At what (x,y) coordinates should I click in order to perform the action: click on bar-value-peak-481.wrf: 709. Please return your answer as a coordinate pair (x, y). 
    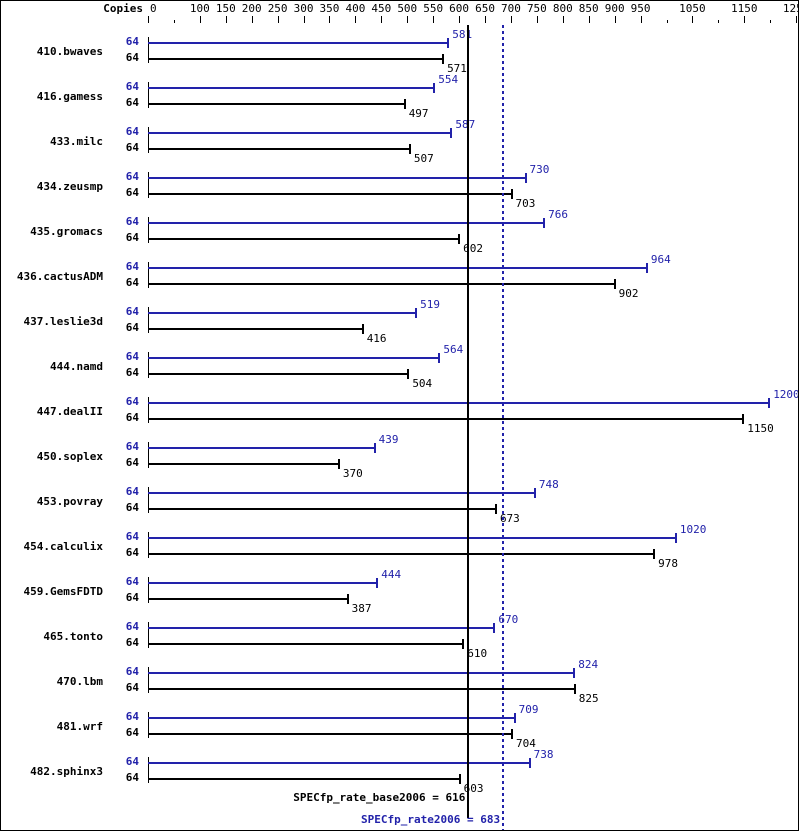
    Looking at the image, I should click on (528, 709).